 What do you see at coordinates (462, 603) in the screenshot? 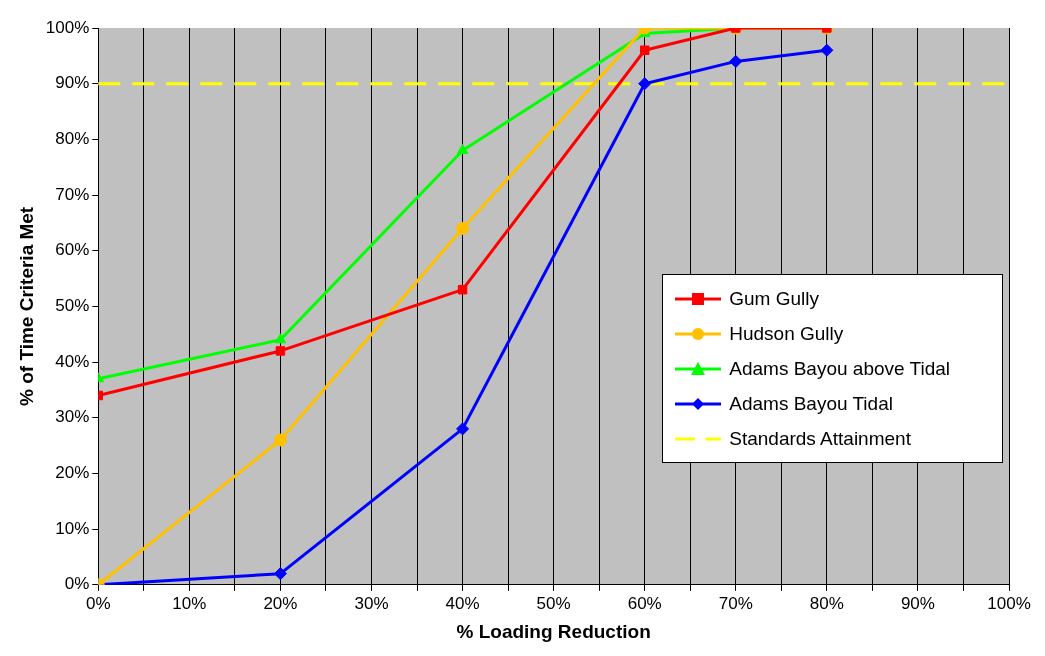
I see `x-tick-label: 40%` at bounding box center [462, 603].